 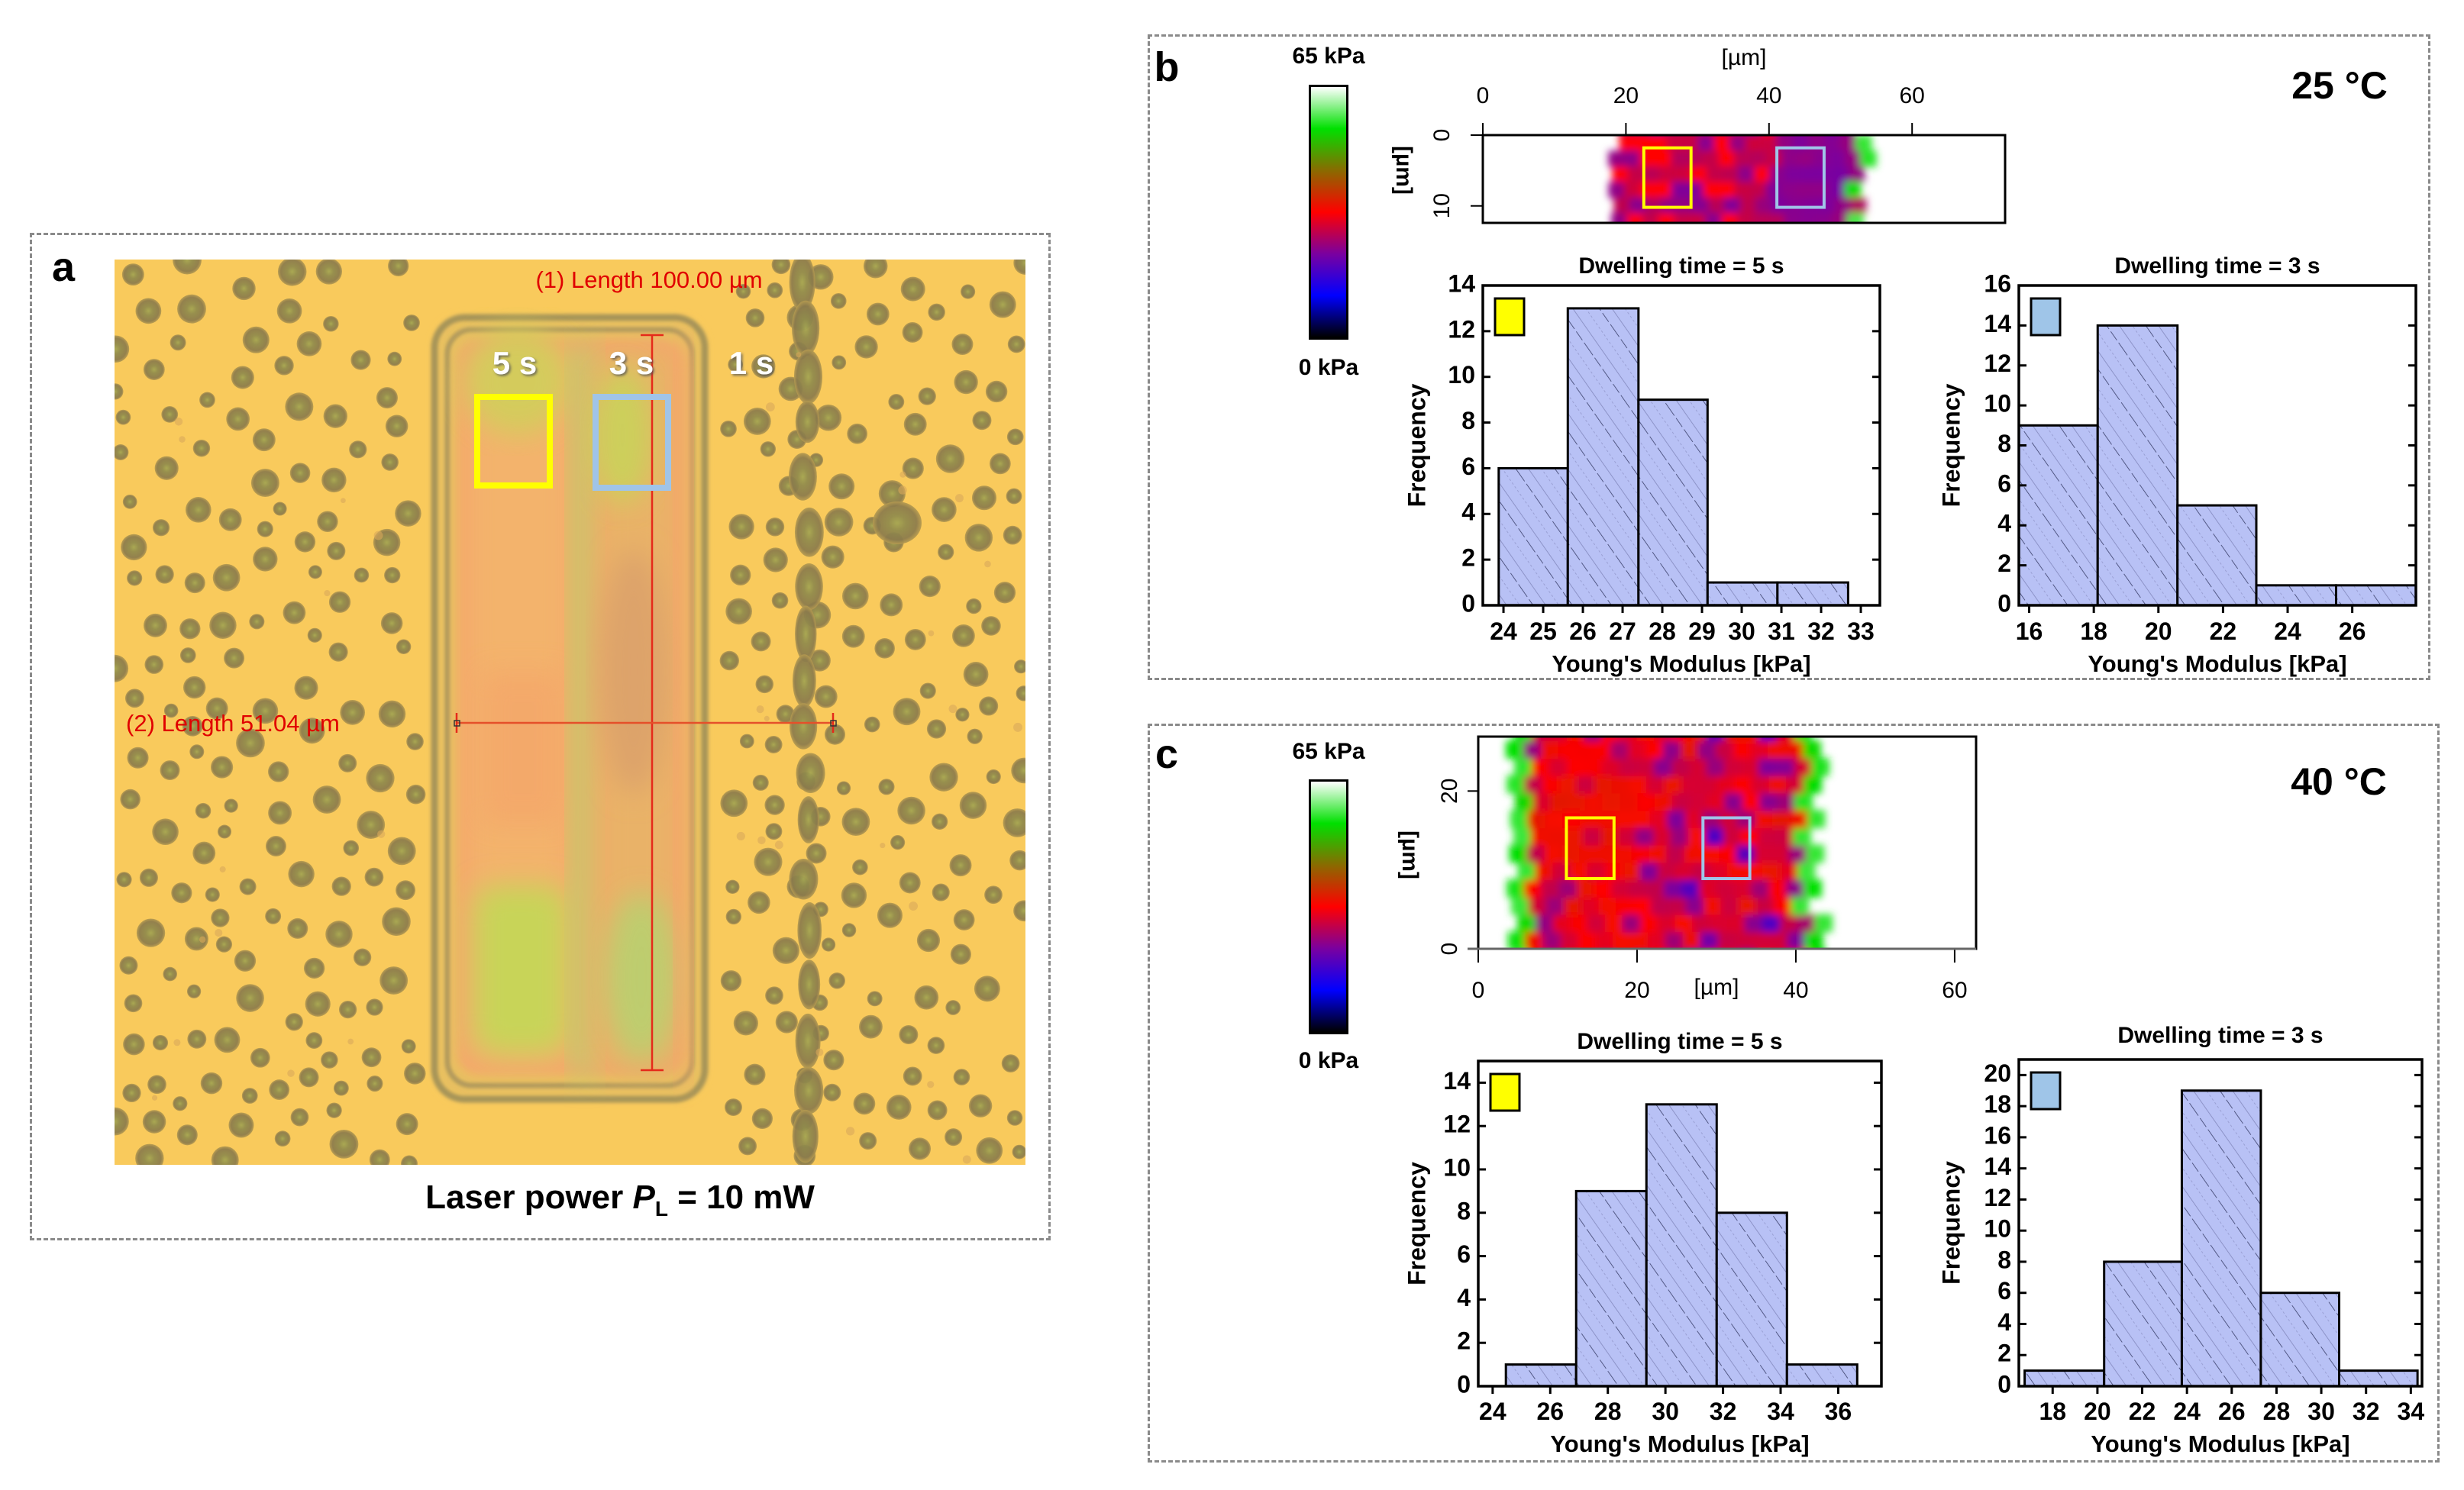 What do you see at coordinates (1821, 631) in the screenshot?
I see `x-tick-label: 32` at bounding box center [1821, 631].